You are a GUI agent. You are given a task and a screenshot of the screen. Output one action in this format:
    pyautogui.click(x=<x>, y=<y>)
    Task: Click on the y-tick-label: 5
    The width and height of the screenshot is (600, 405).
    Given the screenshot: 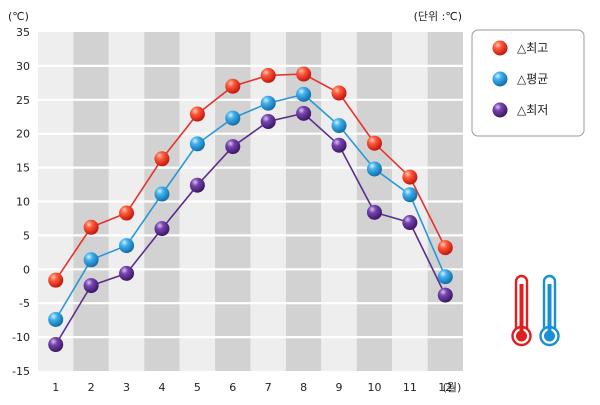 What is the action you would take?
    pyautogui.click(x=26, y=235)
    